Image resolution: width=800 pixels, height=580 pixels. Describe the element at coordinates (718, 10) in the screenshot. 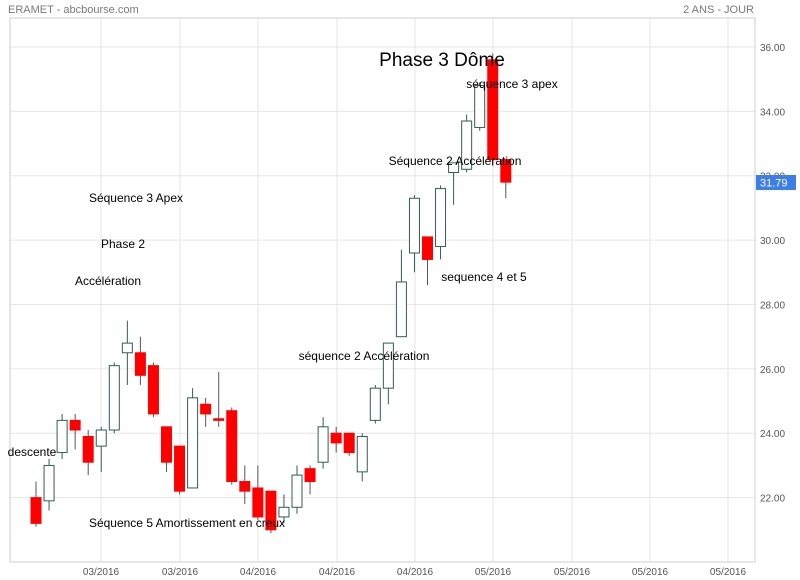

I see `period-selector: 2 ANS - JOUR` at that location.